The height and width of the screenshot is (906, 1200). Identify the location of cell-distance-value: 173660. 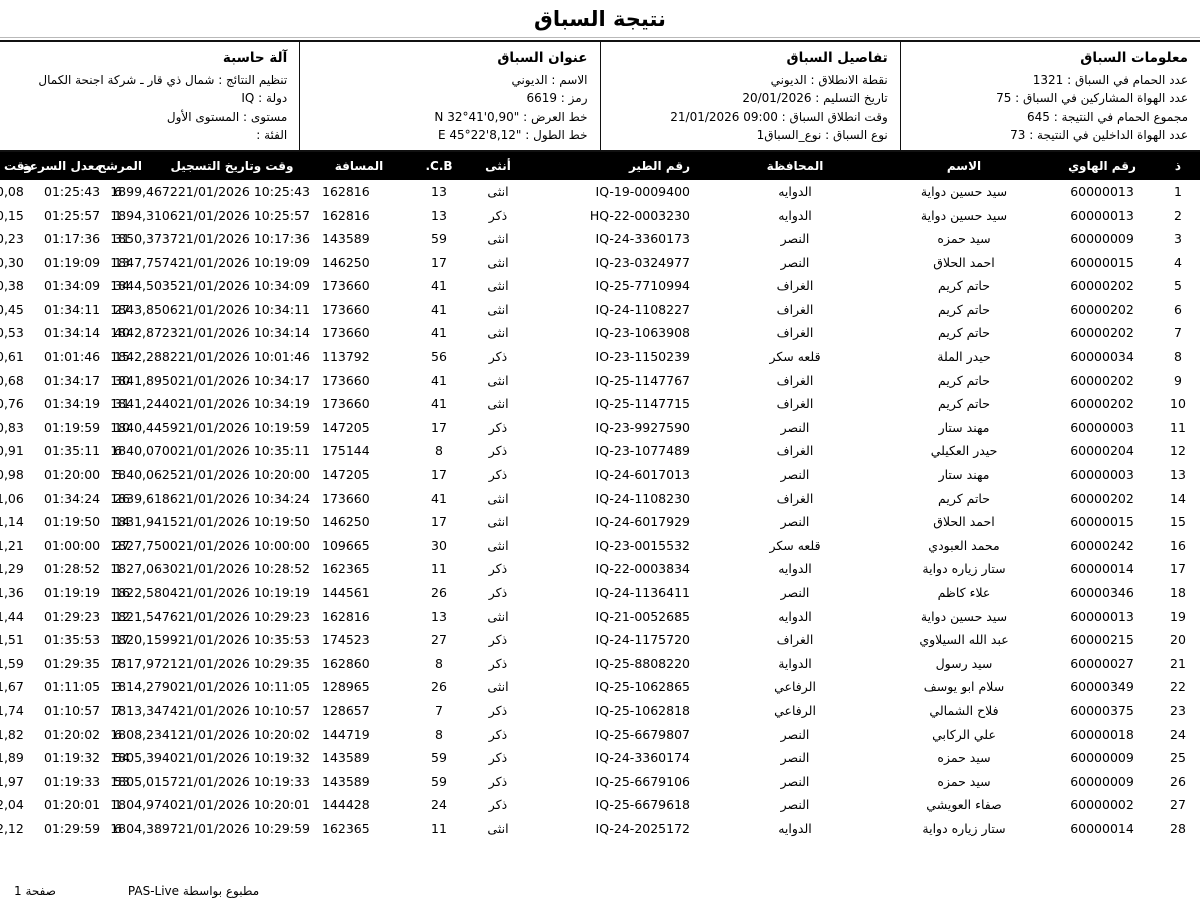
(346, 333).